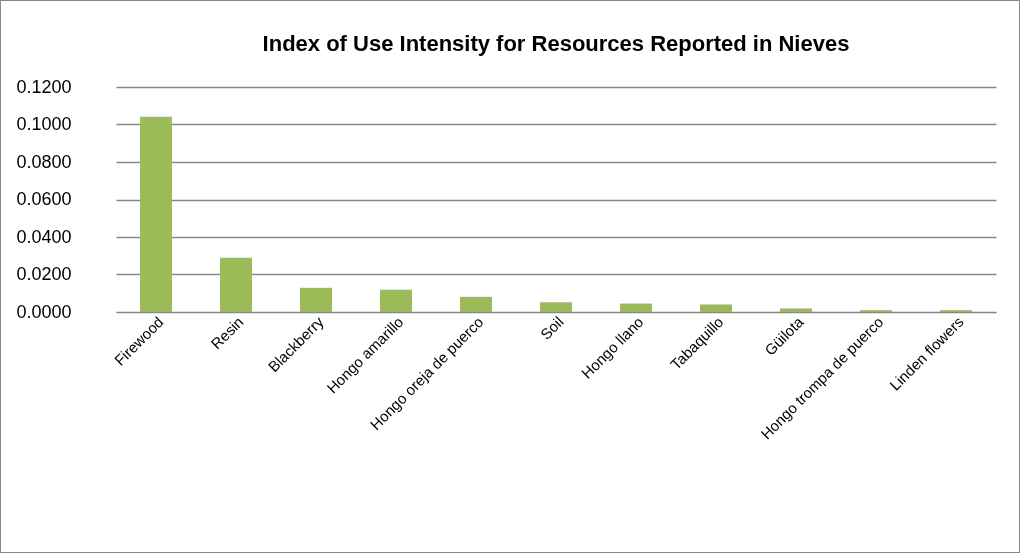 This screenshot has height=557, width=1024. Describe the element at coordinates (556, 43) in the screenshot. I see `chart-title: Index of Use Intensity for Resources Reported in Nieves` at that location.